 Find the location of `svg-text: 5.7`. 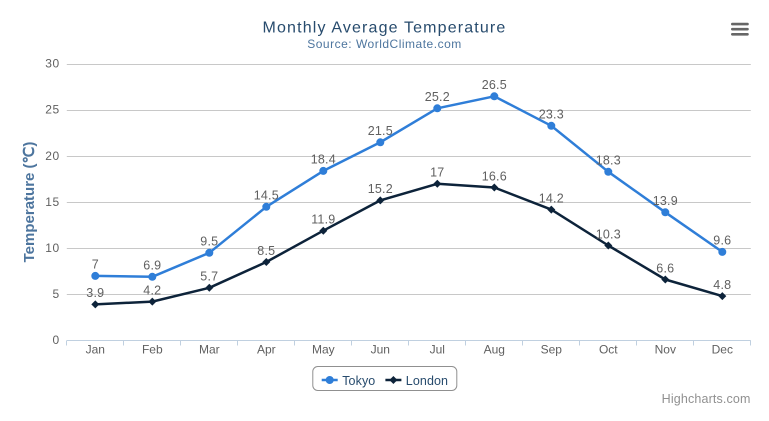

svg-text: 5.7 is located at coordinates (209, 277).